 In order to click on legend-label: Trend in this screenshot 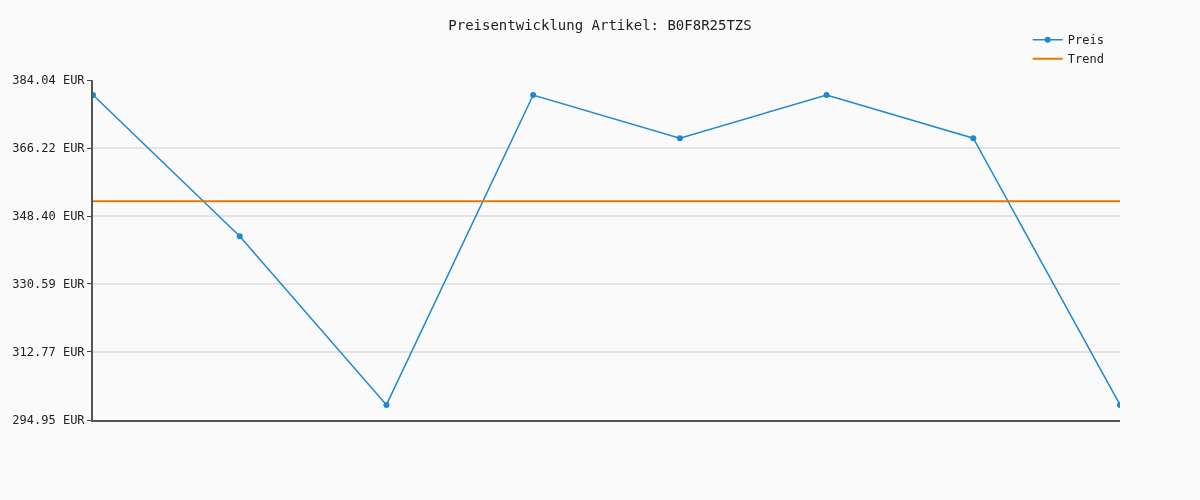, I will do `click(1085, 59)`.